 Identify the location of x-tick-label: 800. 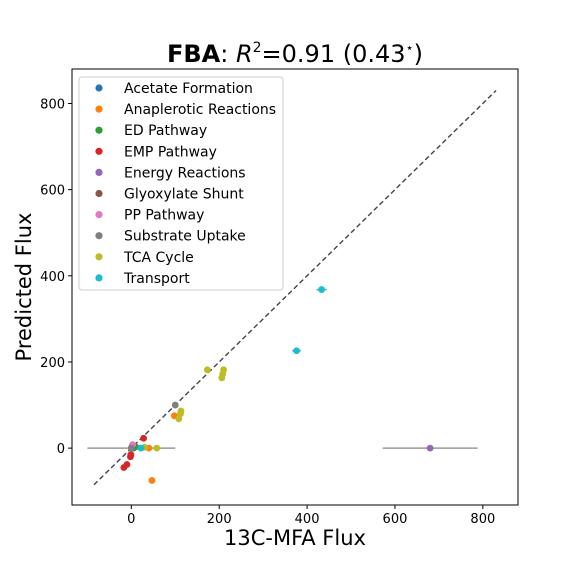
(482, 519).